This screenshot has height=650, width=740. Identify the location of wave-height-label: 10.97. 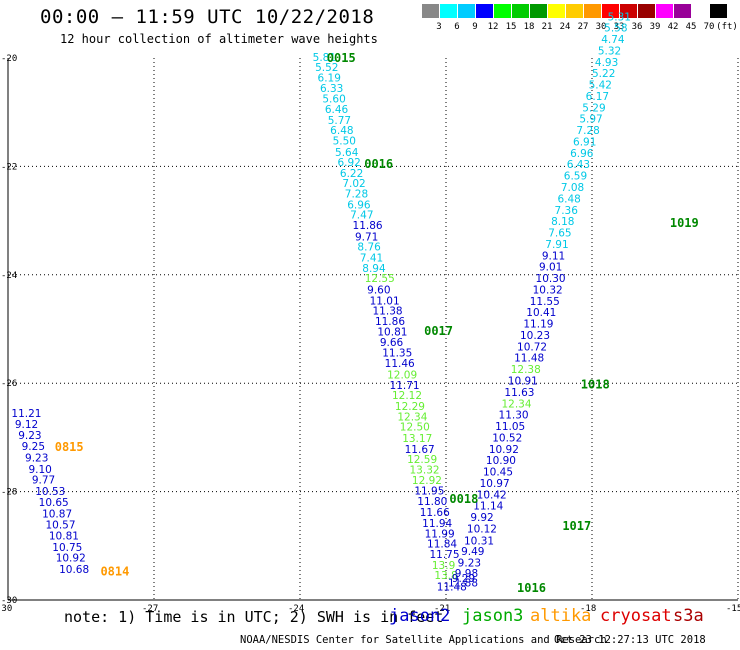
(495, 484).